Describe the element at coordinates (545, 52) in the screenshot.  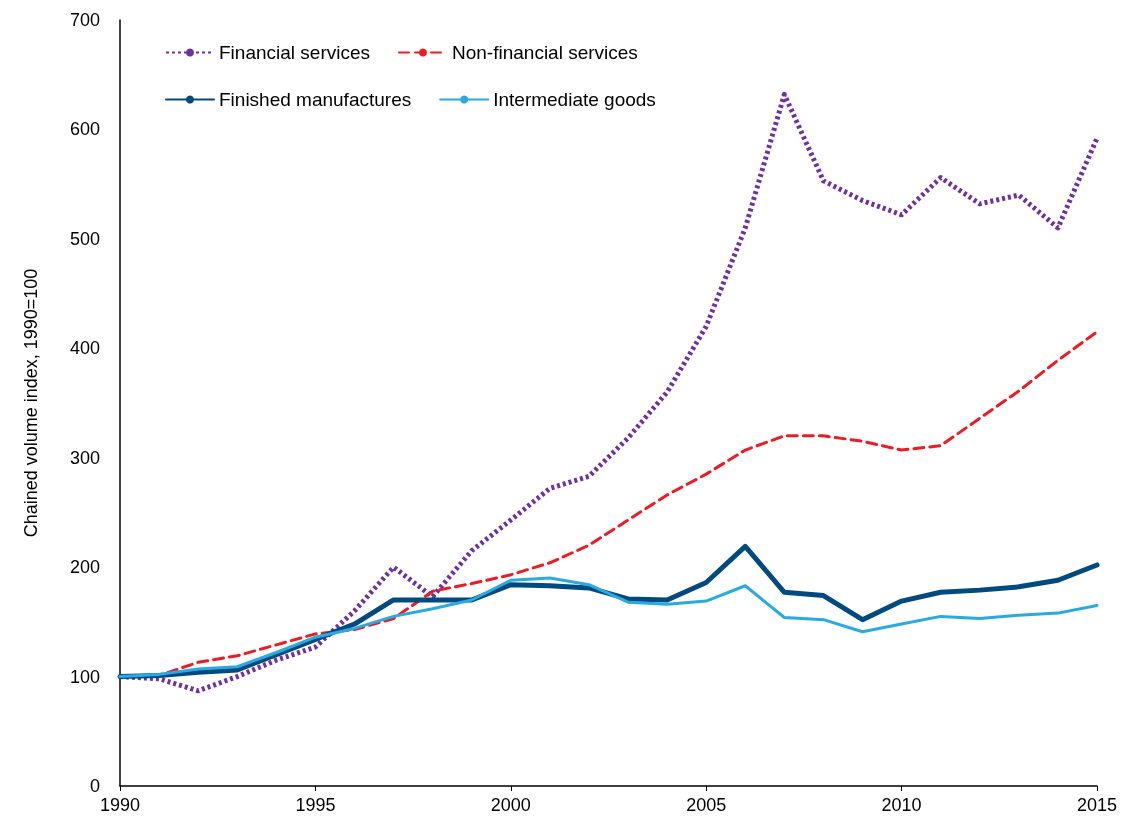
I see `legend-label: Non-financial services` at that location.